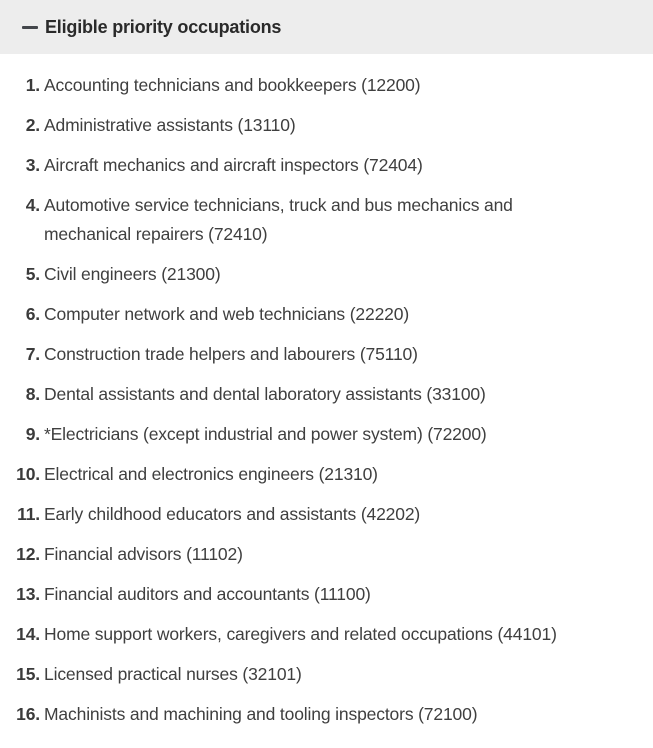 This screenshot has width=653, height=748. What do you see at coordinates (32, 274) in the screenshot?
I see `list-item-number: 5.` at bounding box center [32, 274].